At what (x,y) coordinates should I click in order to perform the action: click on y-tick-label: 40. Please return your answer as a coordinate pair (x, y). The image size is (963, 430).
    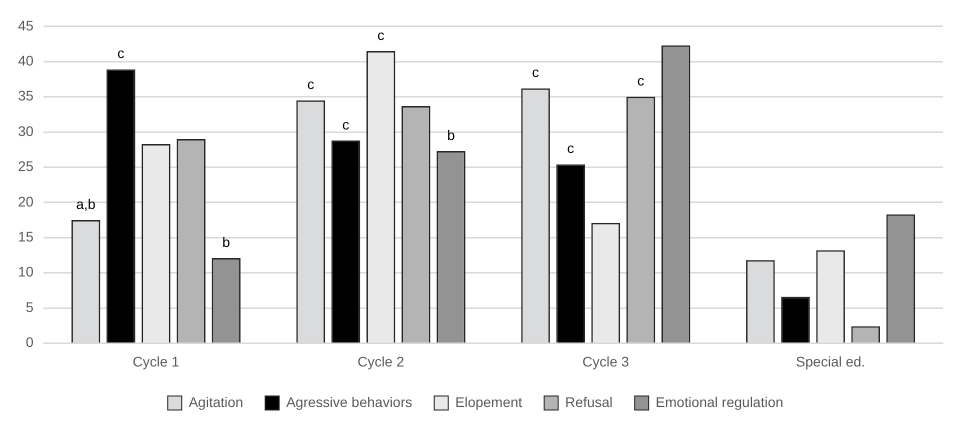
    Looking at the image, I should click on (26, 60).